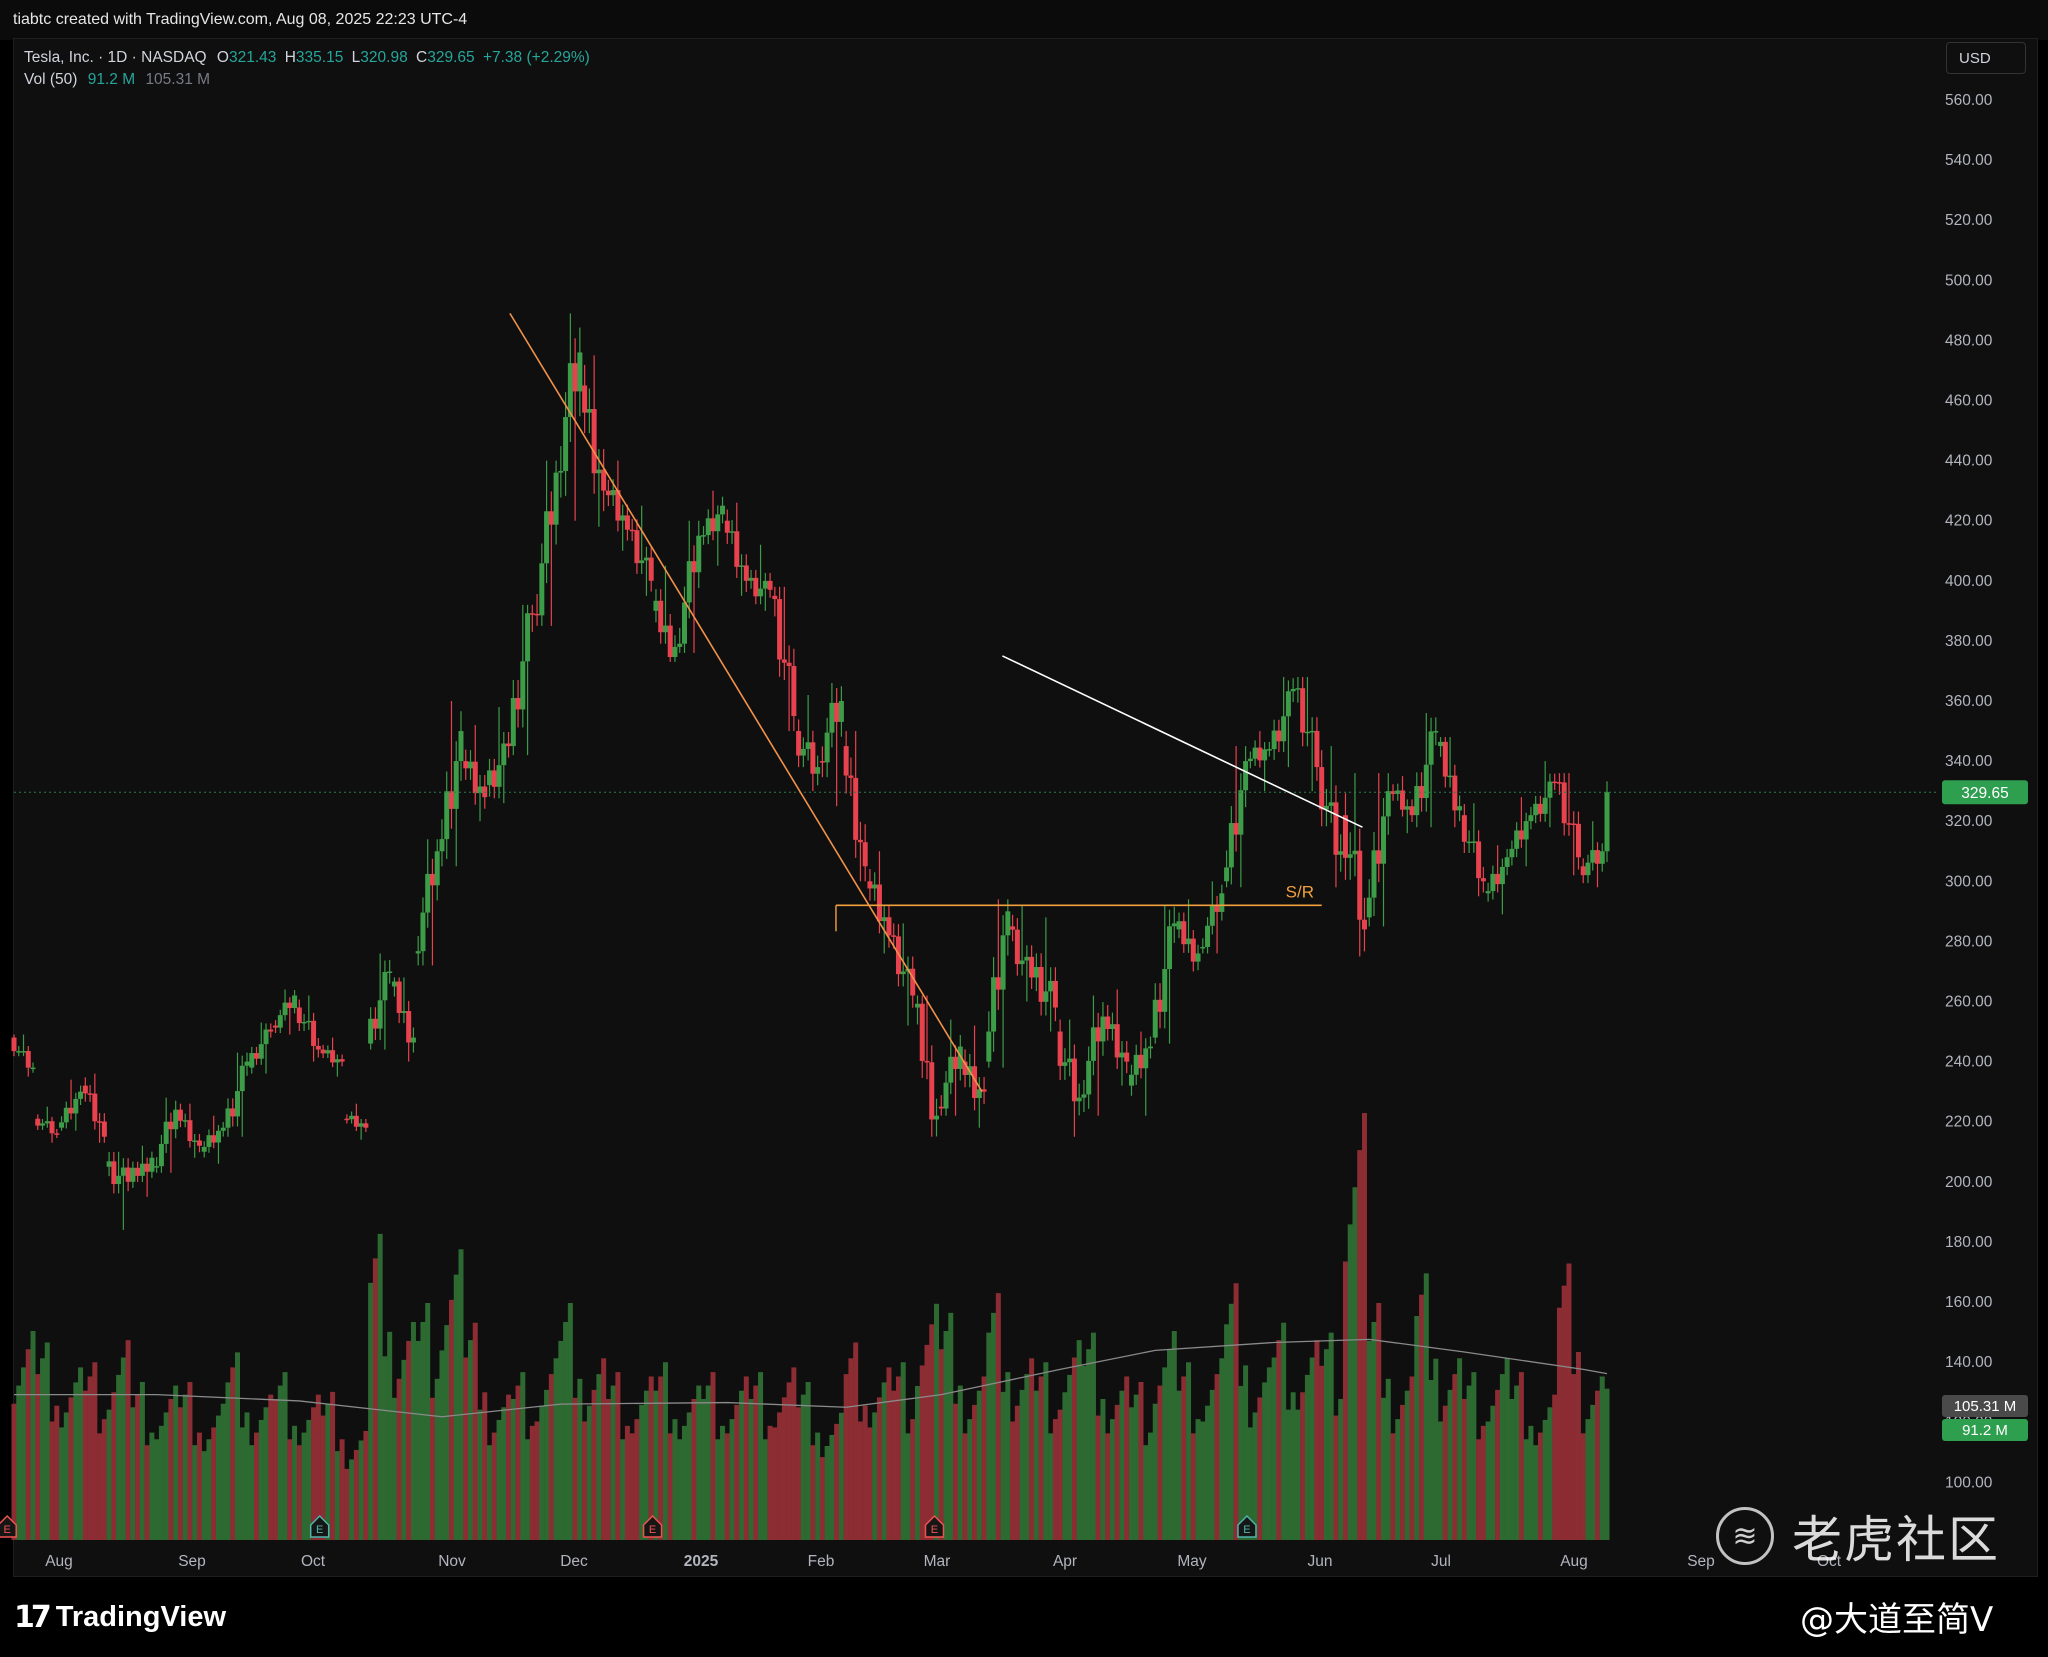 This screenshot has width=2048, height=1657. Describe the element at coordinates (1969, 581) in the screenshot. I see `price-tick-label: 400.00` at that location.